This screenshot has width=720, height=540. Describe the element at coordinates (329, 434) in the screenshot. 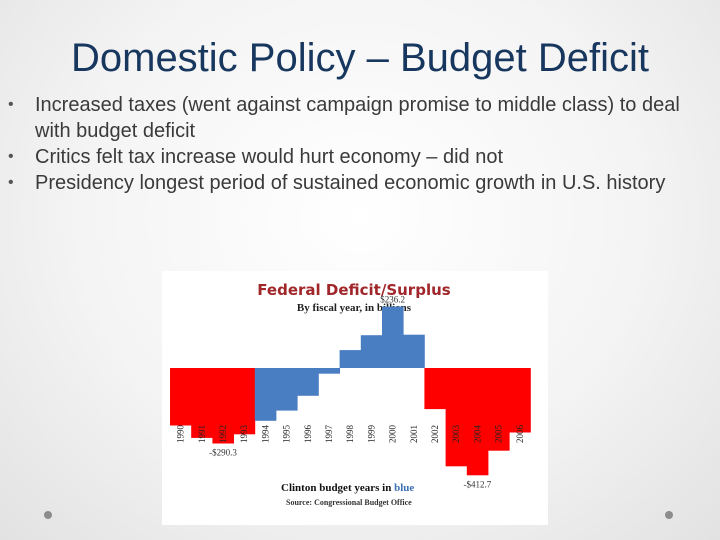

I see `tick-label: 1997` at that location.